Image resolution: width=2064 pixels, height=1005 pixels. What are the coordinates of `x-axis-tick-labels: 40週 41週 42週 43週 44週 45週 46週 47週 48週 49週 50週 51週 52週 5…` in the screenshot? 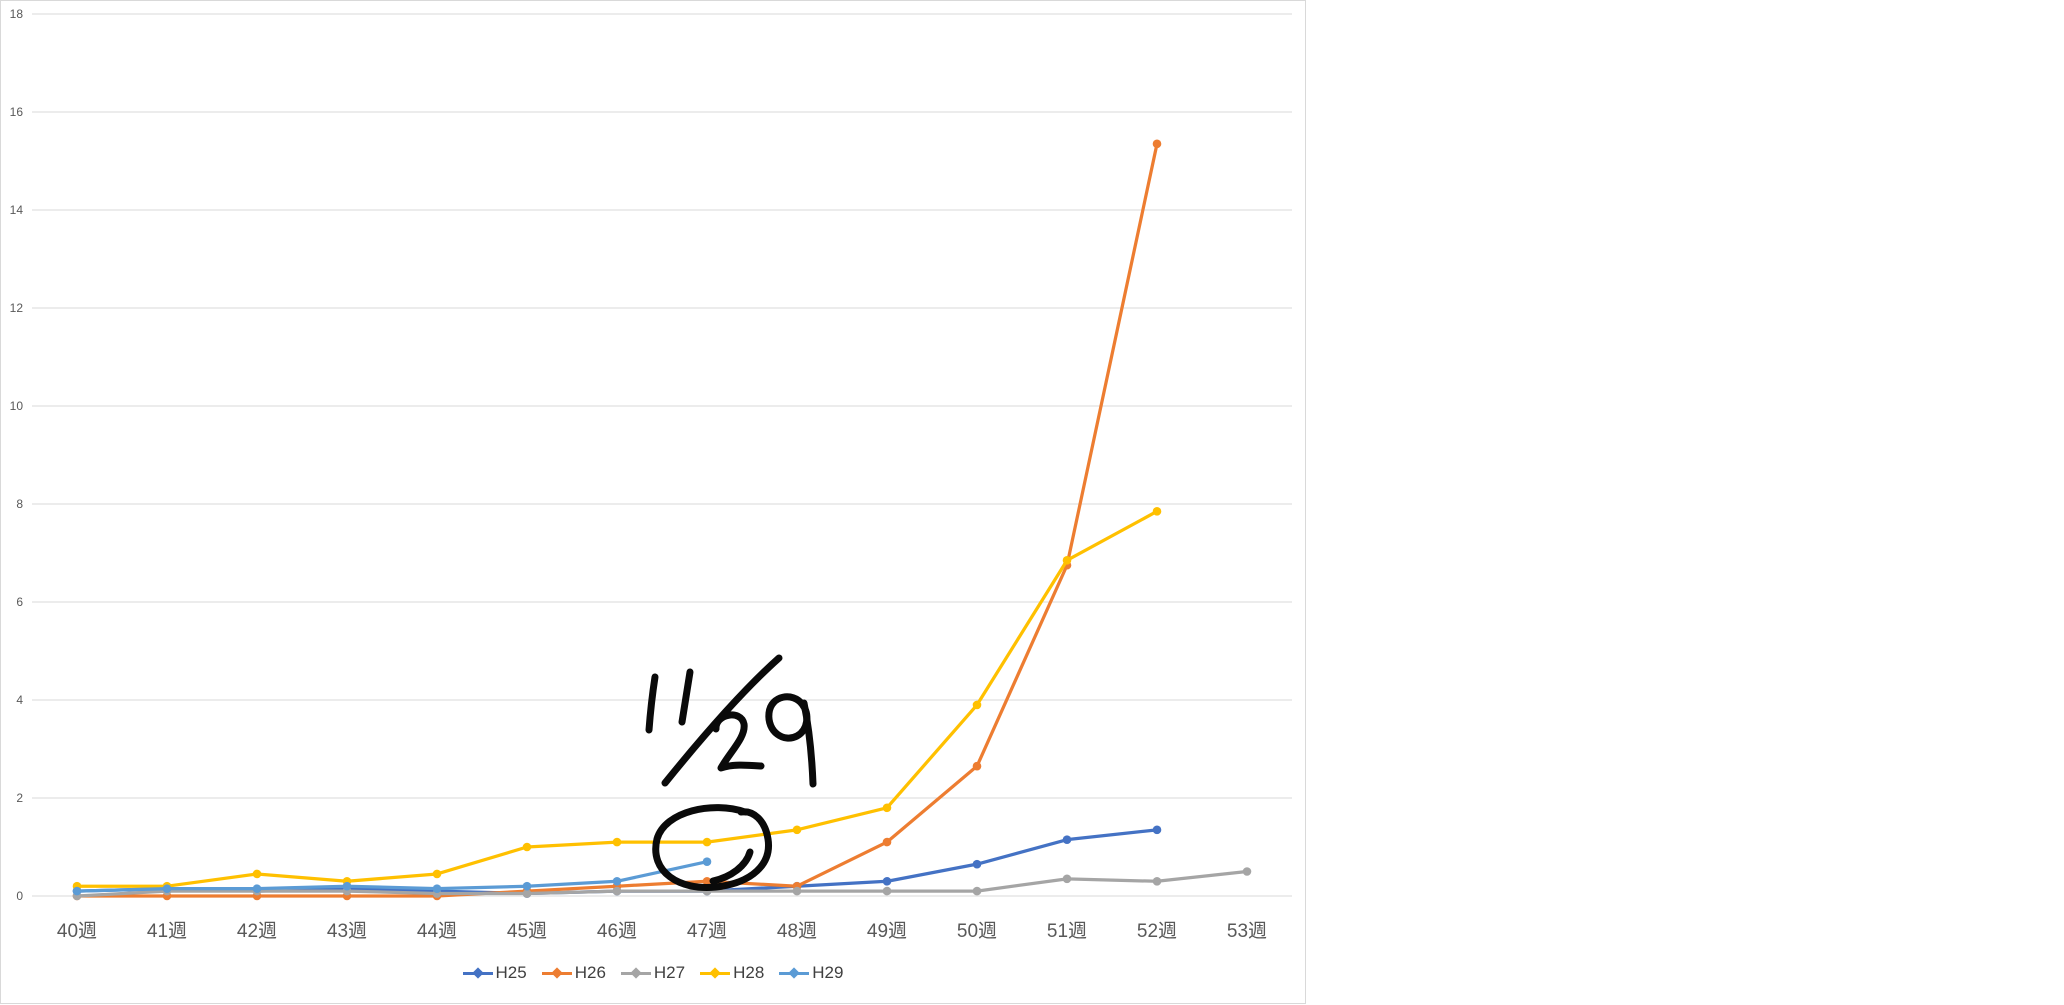 It's located at (662, 931).